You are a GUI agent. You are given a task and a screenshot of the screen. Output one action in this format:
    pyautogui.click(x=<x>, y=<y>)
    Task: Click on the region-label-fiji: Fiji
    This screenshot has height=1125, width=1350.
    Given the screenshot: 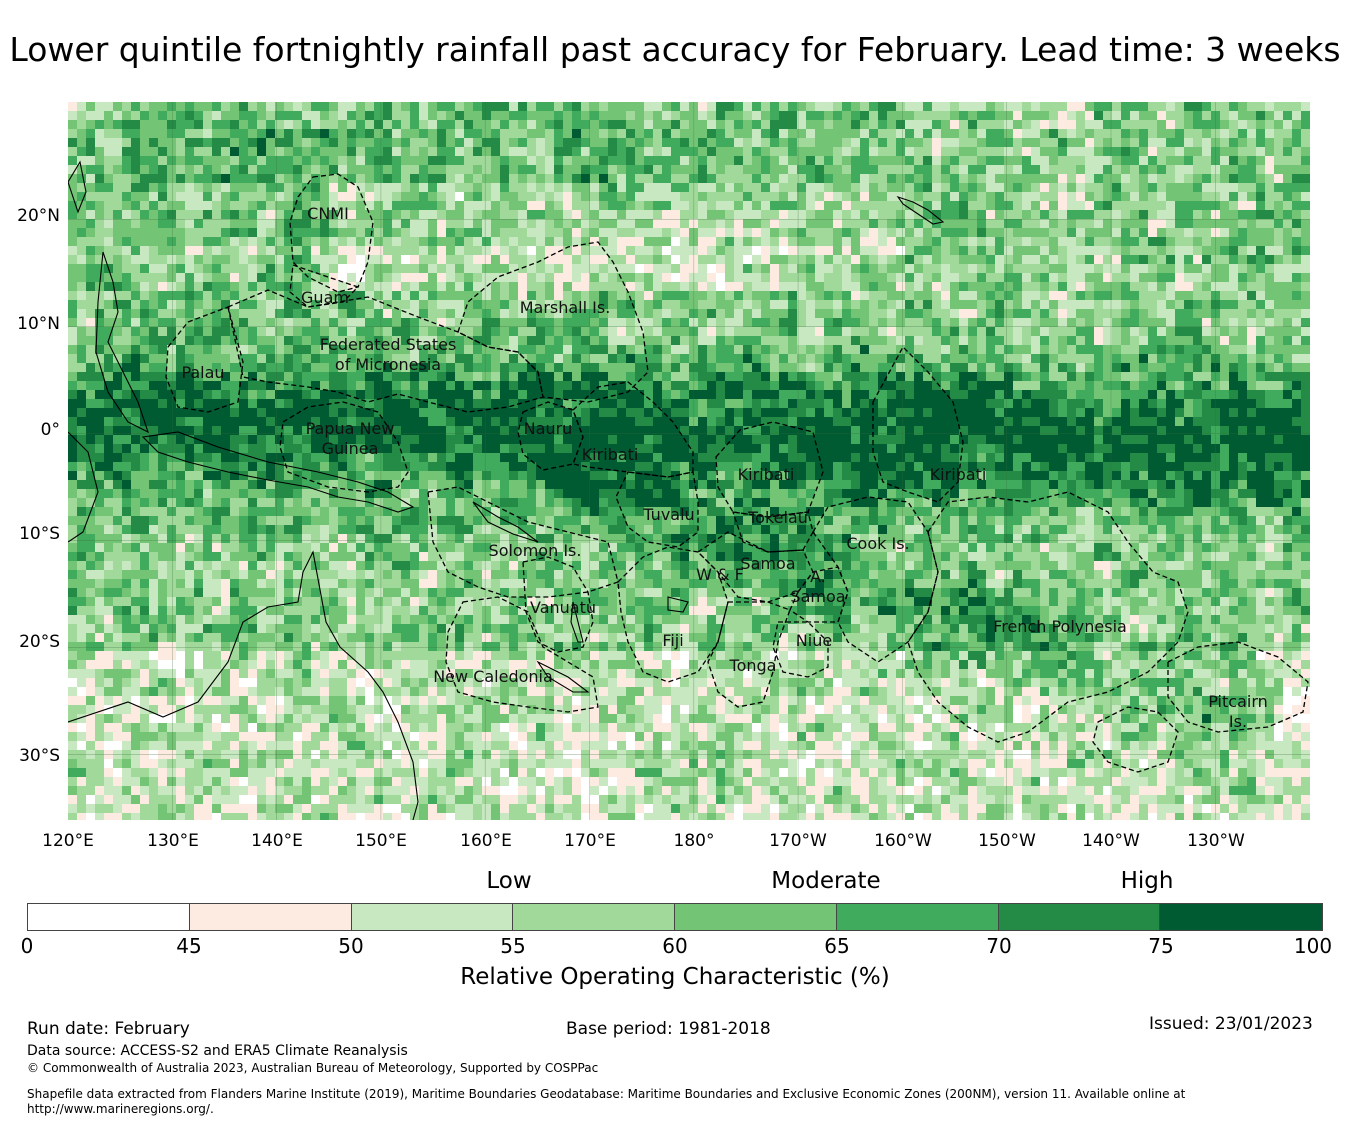 What is the action you would take?
    pyautogui.click(x=672, y=640)
    